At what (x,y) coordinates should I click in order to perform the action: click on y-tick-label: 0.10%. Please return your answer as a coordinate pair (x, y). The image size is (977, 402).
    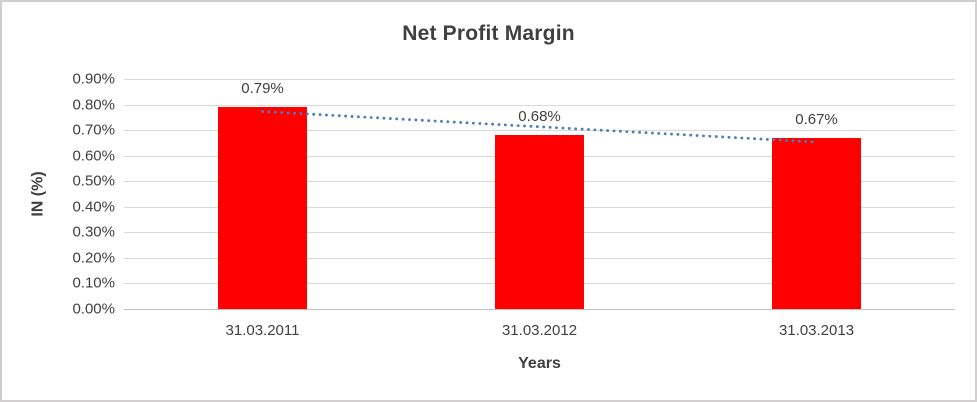
    Looking at the image, I should click on (93, 283).